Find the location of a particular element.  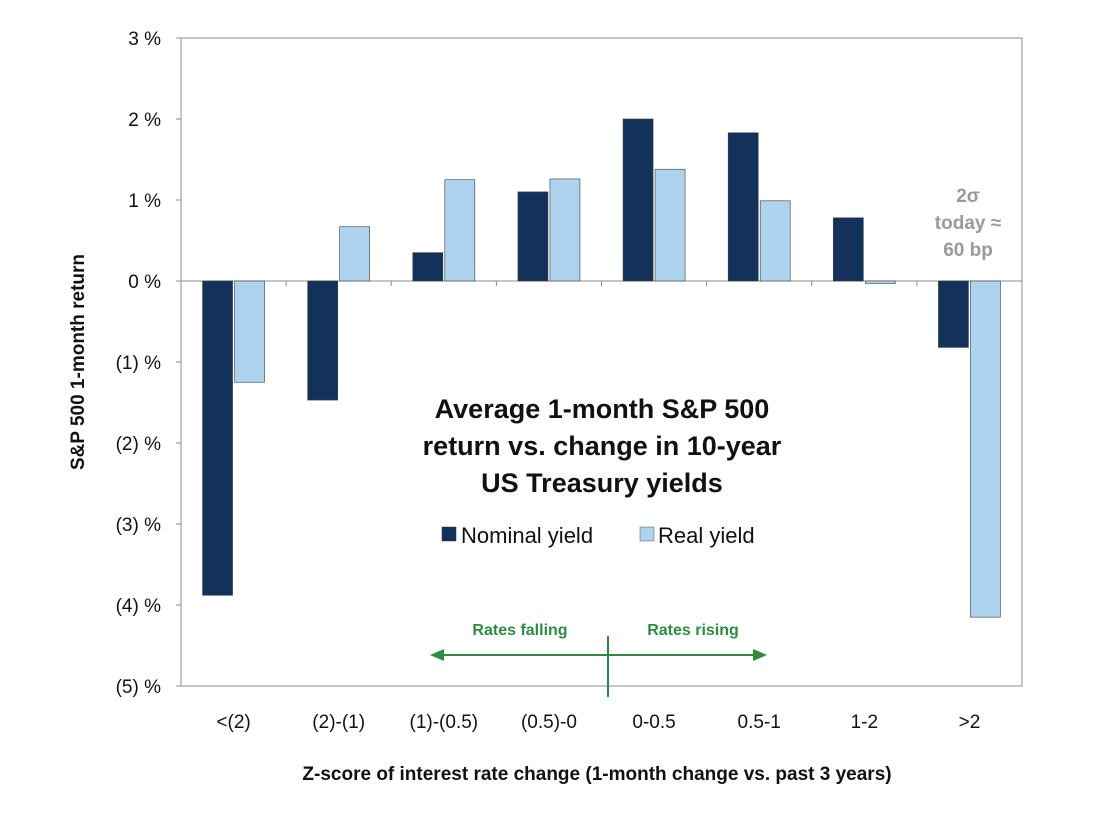

legend-label-real: Real yield is located at coordinates (706, 535).